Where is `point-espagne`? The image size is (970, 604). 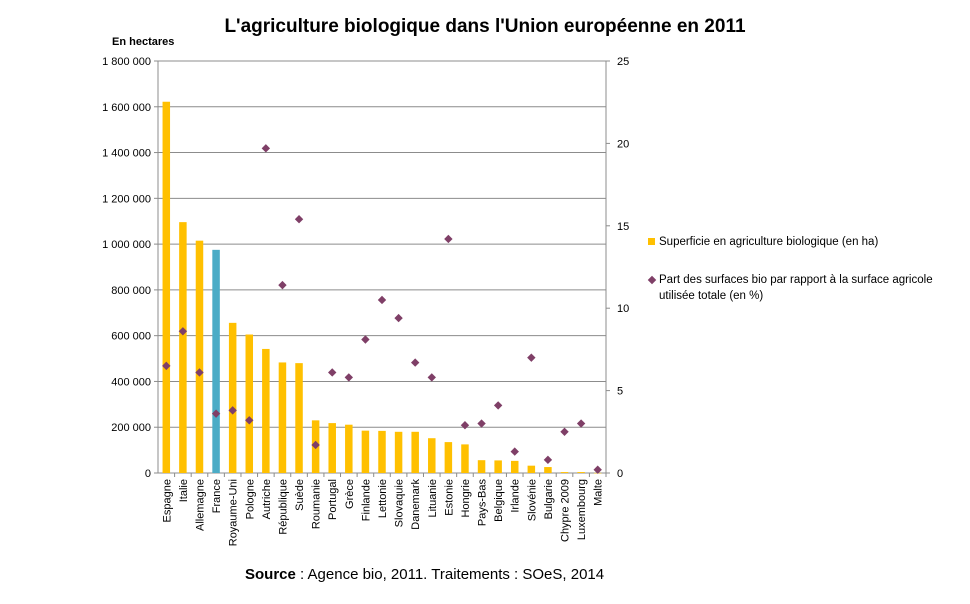 point-espagne is located at coordinates (166, 366).